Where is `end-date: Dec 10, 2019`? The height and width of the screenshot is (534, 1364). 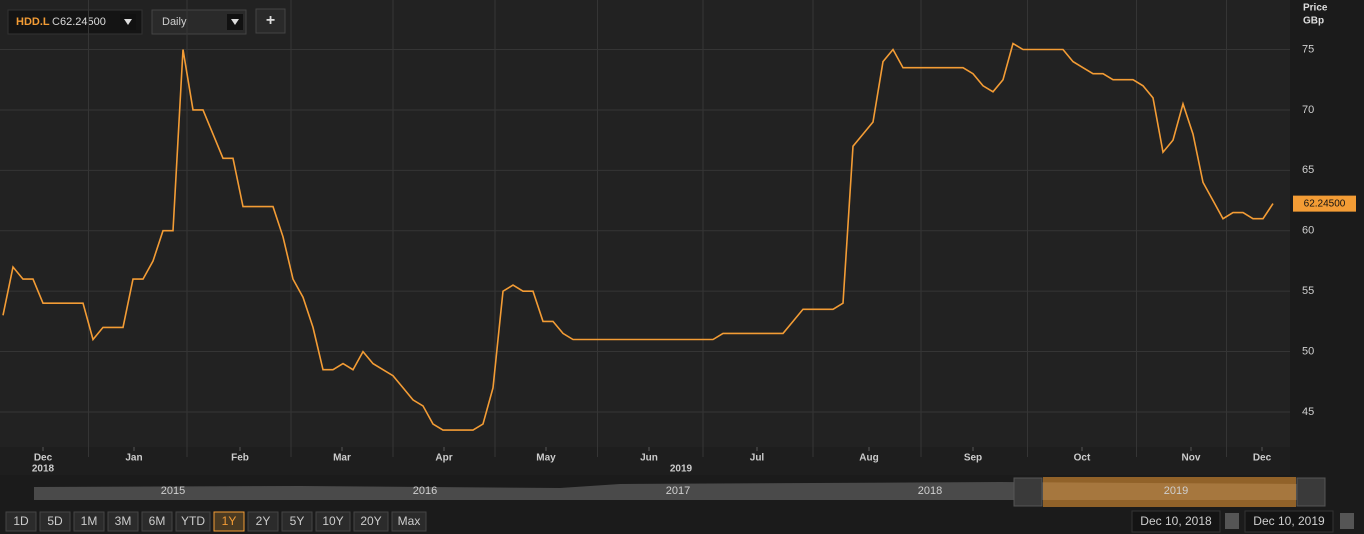 end-date: Dec 10, 2019 is located at coordinates (1289, 521).